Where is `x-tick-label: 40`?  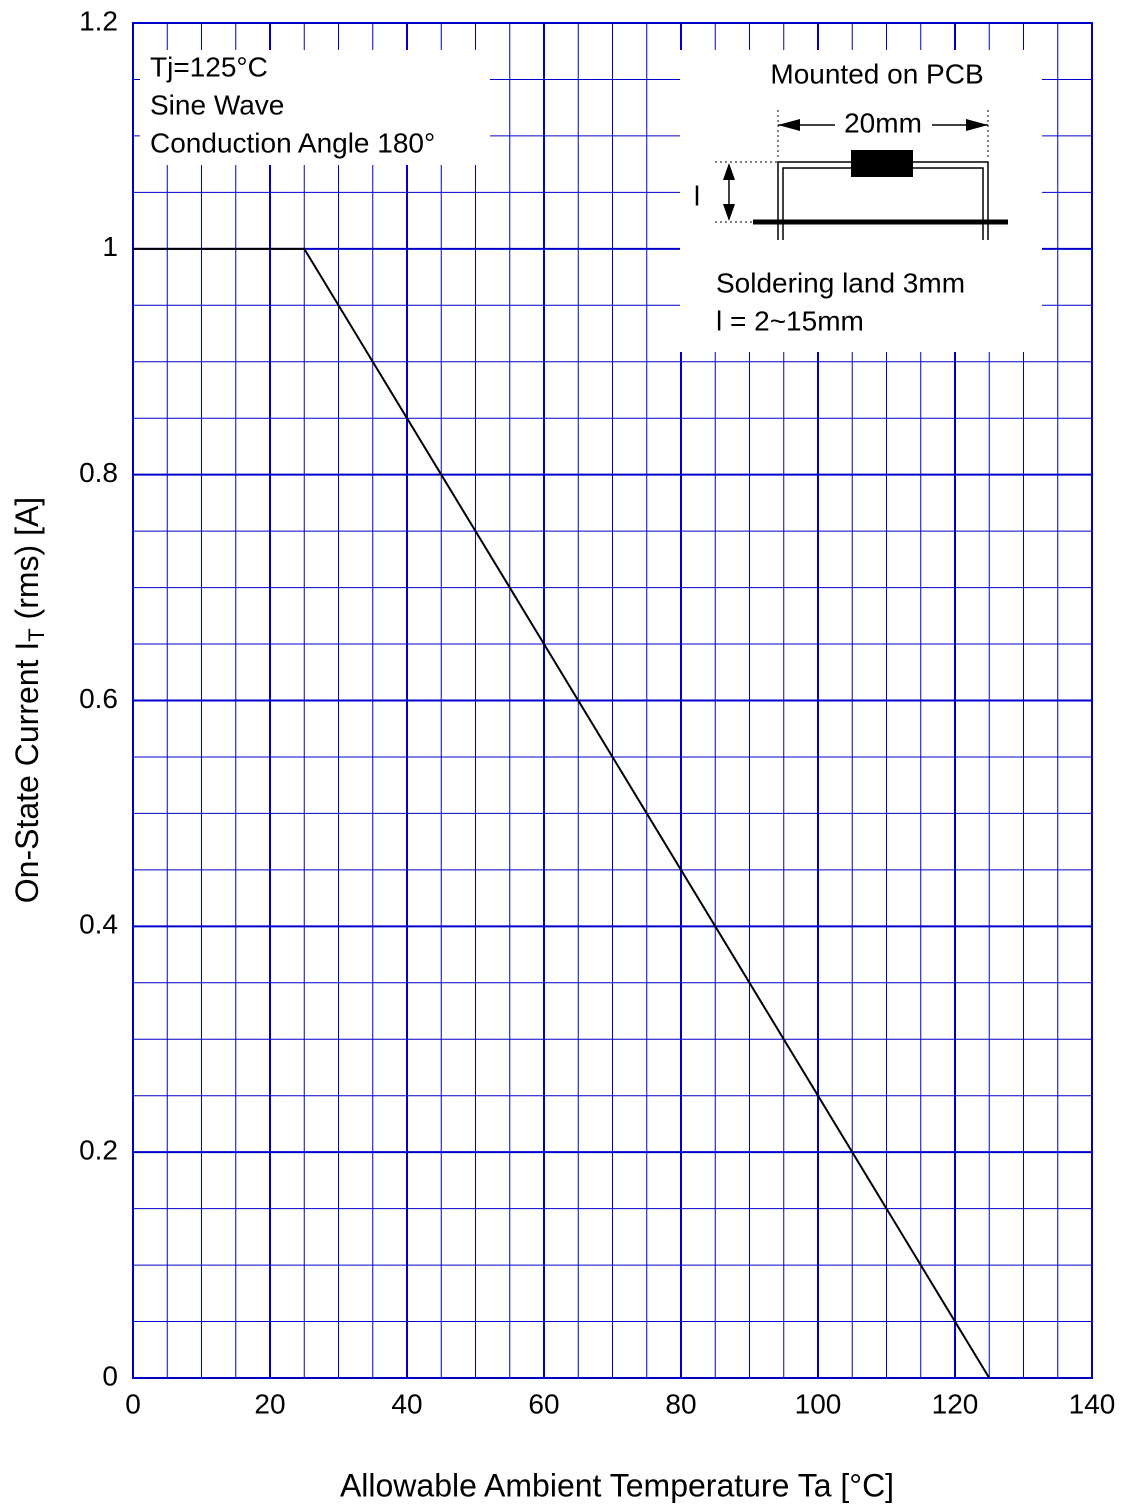 x-tick-label: 40 is located at coordinates (406, 1403).